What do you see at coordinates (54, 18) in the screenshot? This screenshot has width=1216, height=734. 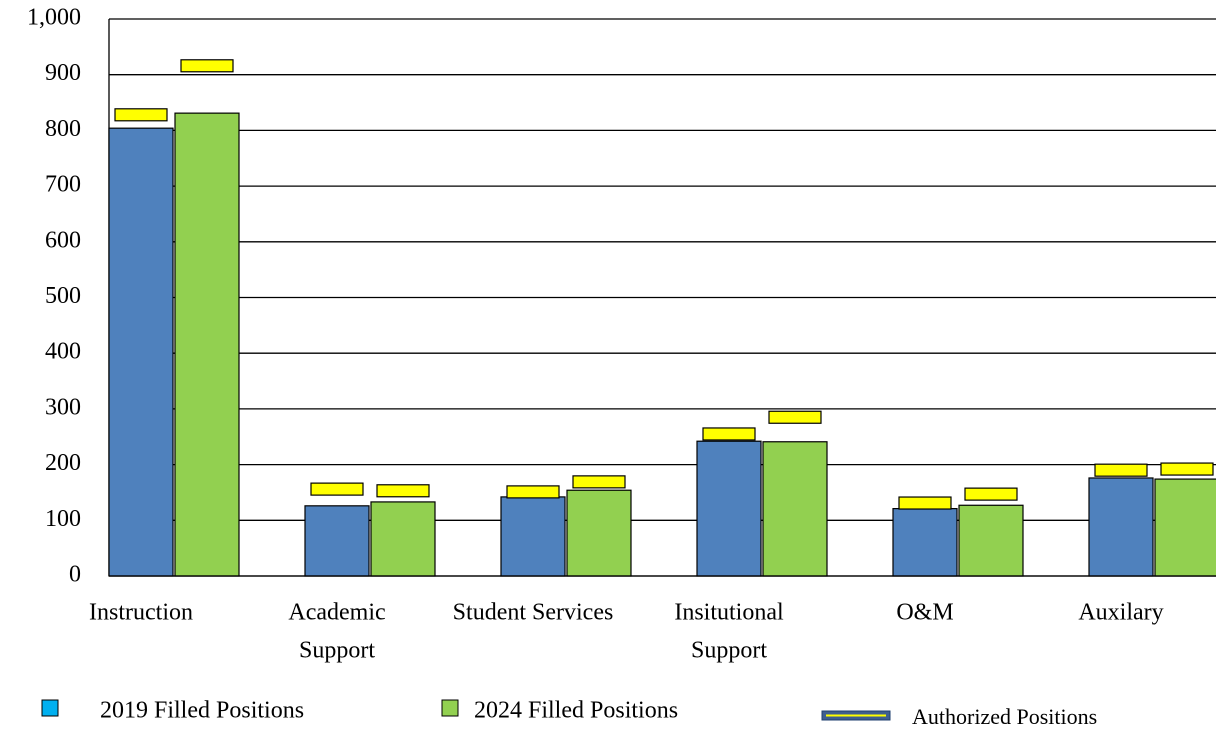 I see `y-tick-label: 1,000` at bounding box center [54, 18].